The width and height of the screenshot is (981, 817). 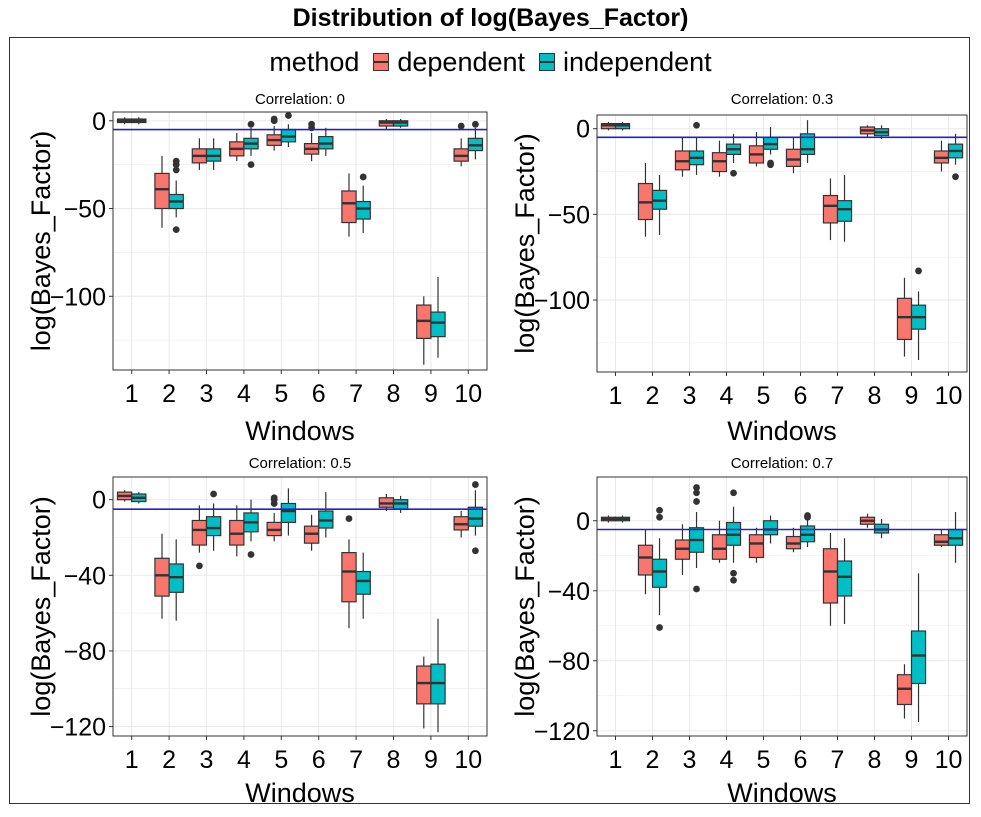 What do you see at coordinates (300, 463) in the screenshot?
I see `panel-title: Correlation: 0.5` at bounding box center [300, 463].